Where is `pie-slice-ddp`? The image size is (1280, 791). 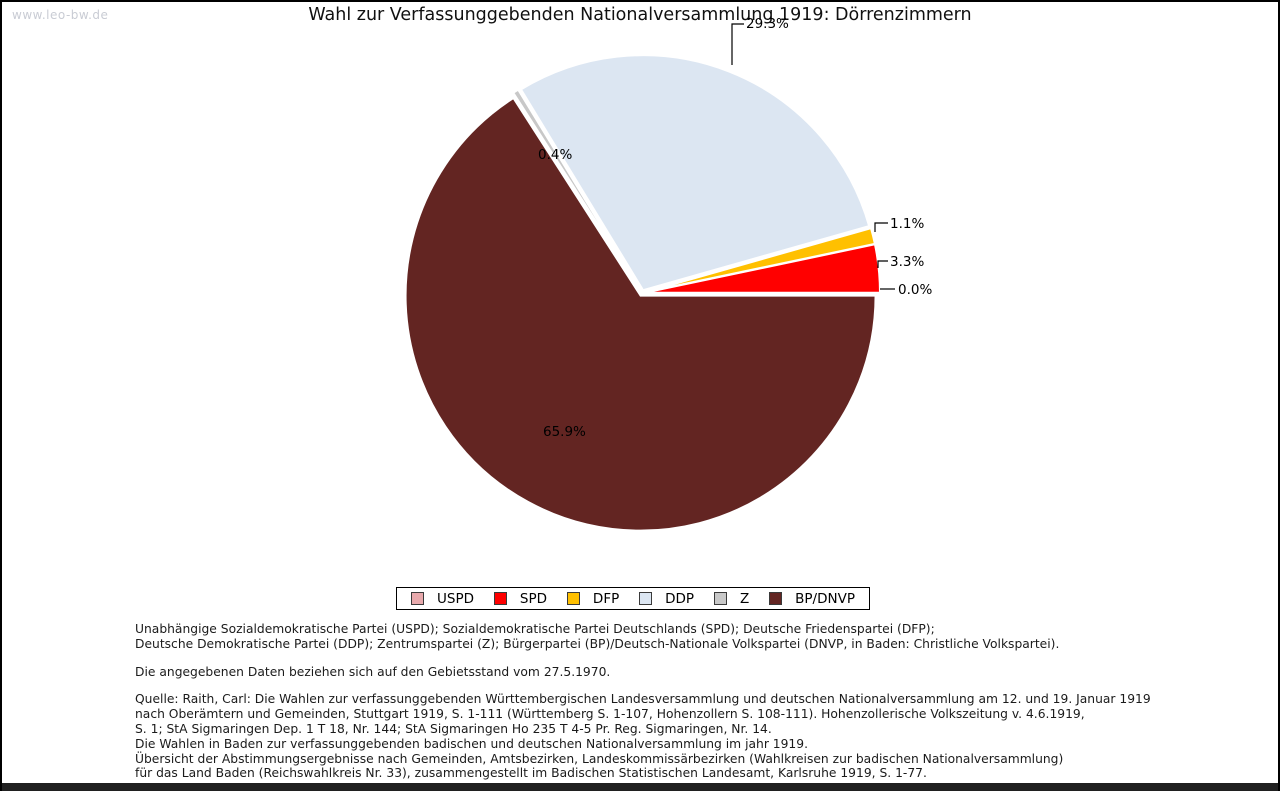
pie-slice-ddp is located at coordinates (695, 173).